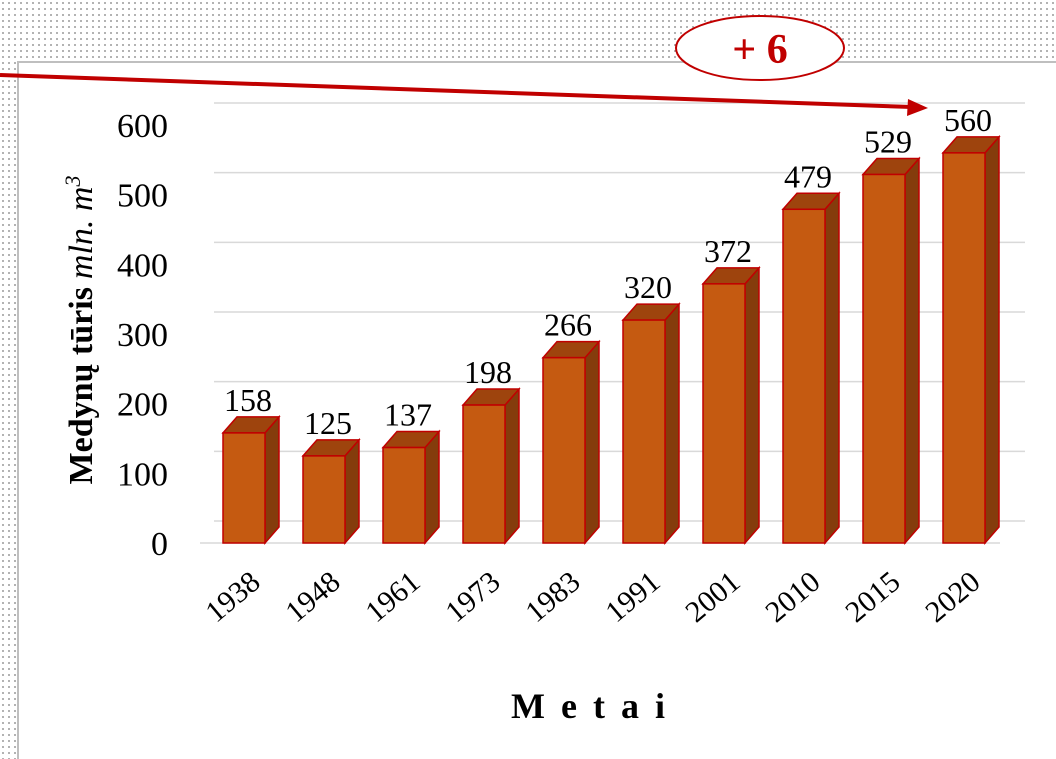 The width and height of the screenshot is (1056, 759). What do you see at coordinates (142, 196) in the screenshot?
I see `y-tick-label: 500` at bounding box center [142, 196].